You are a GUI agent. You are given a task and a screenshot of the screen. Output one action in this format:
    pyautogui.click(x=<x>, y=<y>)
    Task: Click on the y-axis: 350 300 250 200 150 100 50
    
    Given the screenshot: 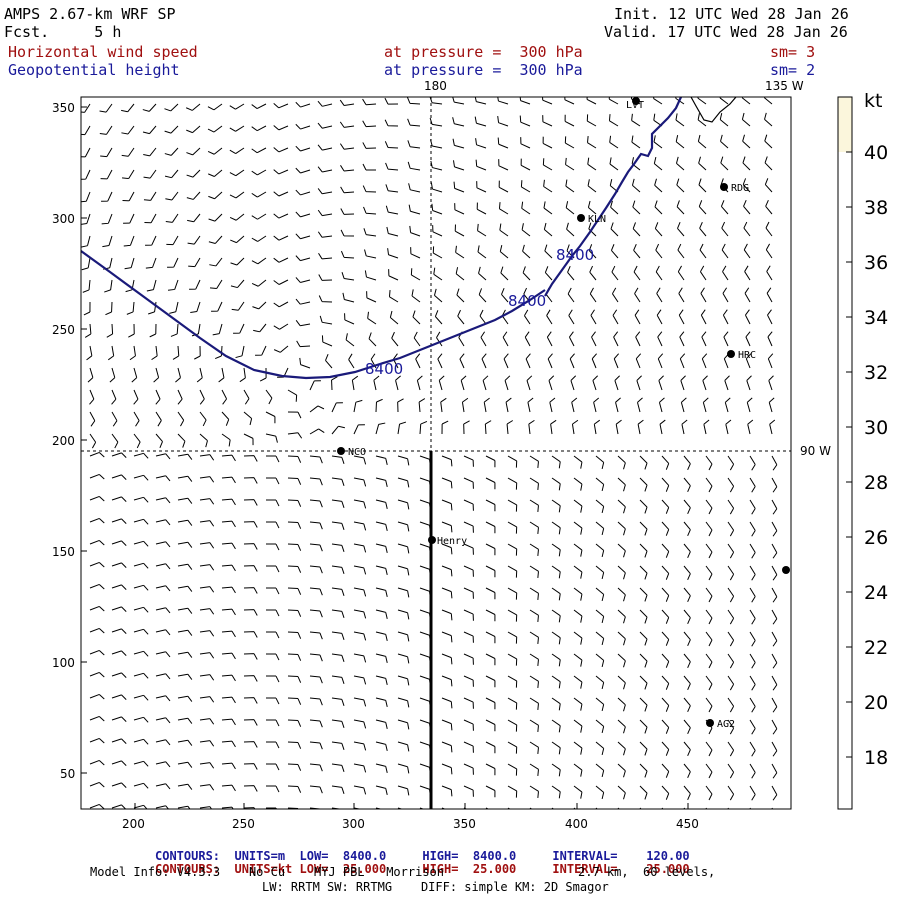 What is the action you would take?
    pyautogui.click(x=69, y=441)
    